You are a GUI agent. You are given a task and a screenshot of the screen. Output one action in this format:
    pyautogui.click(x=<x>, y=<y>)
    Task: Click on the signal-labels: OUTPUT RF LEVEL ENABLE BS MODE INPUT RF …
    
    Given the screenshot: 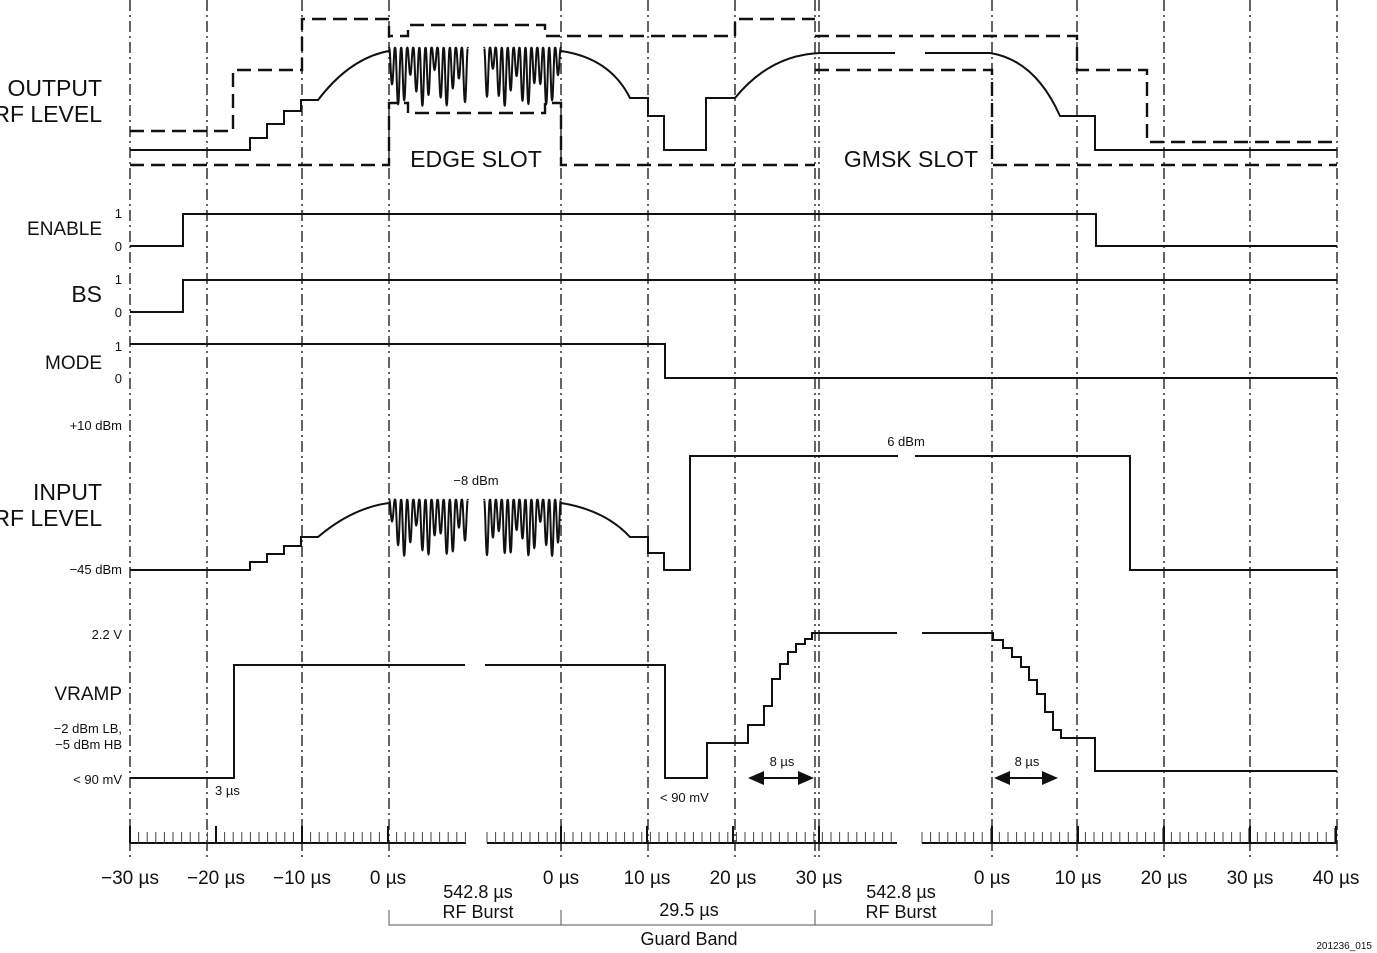 What is the action you would take?
    pyautogui.click(x=61, y=390)
    